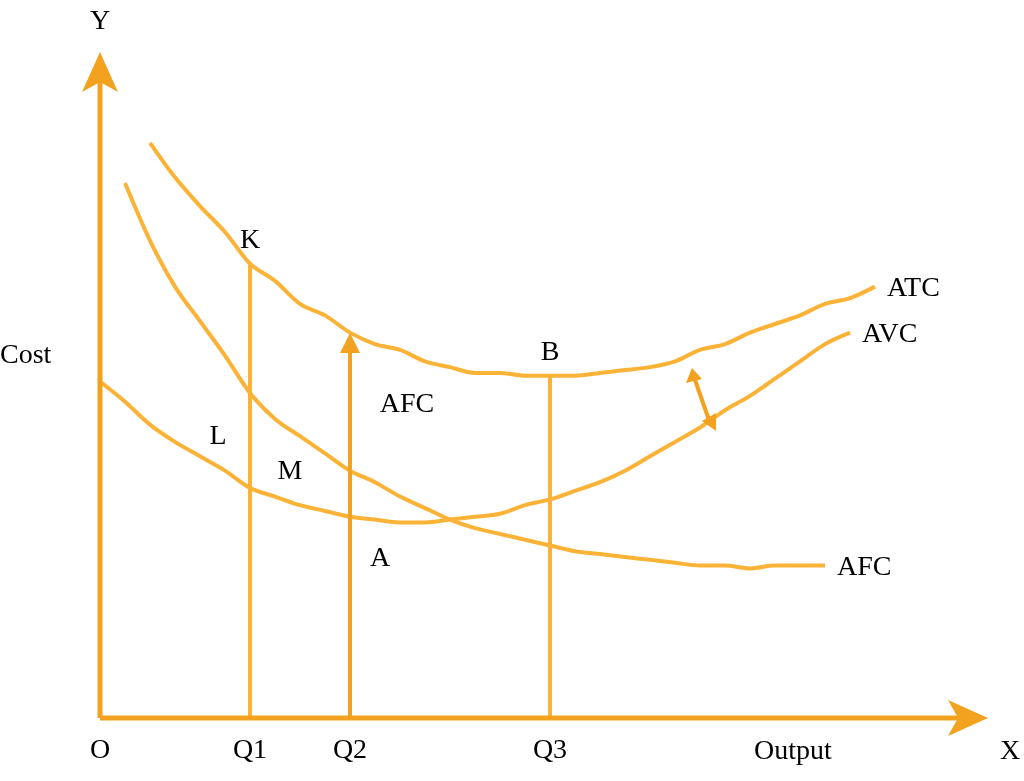 The image size is (1024, 781). I want to click on x-tick-label: Q3, so click(550, 748).